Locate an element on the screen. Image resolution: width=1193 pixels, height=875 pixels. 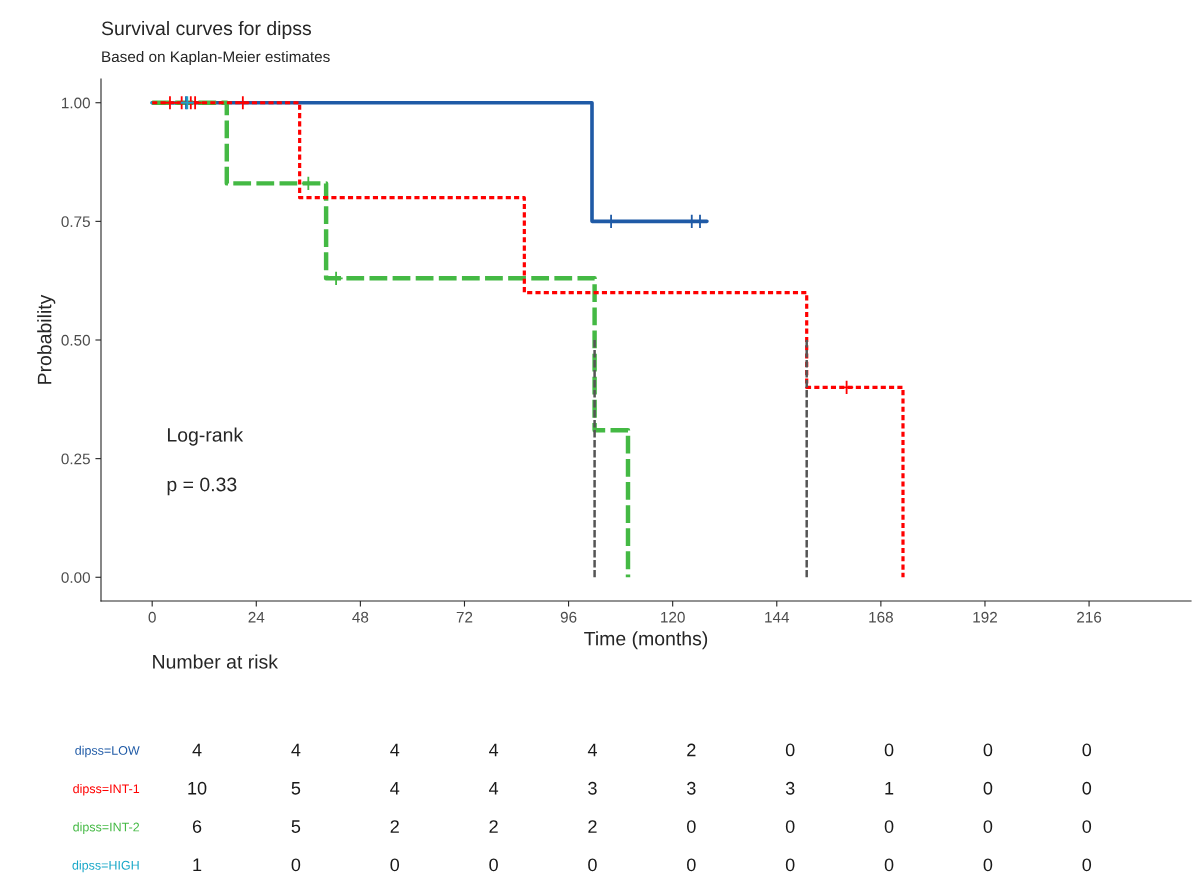
x-tick-label: 192 is located at coordinates (985, 617).